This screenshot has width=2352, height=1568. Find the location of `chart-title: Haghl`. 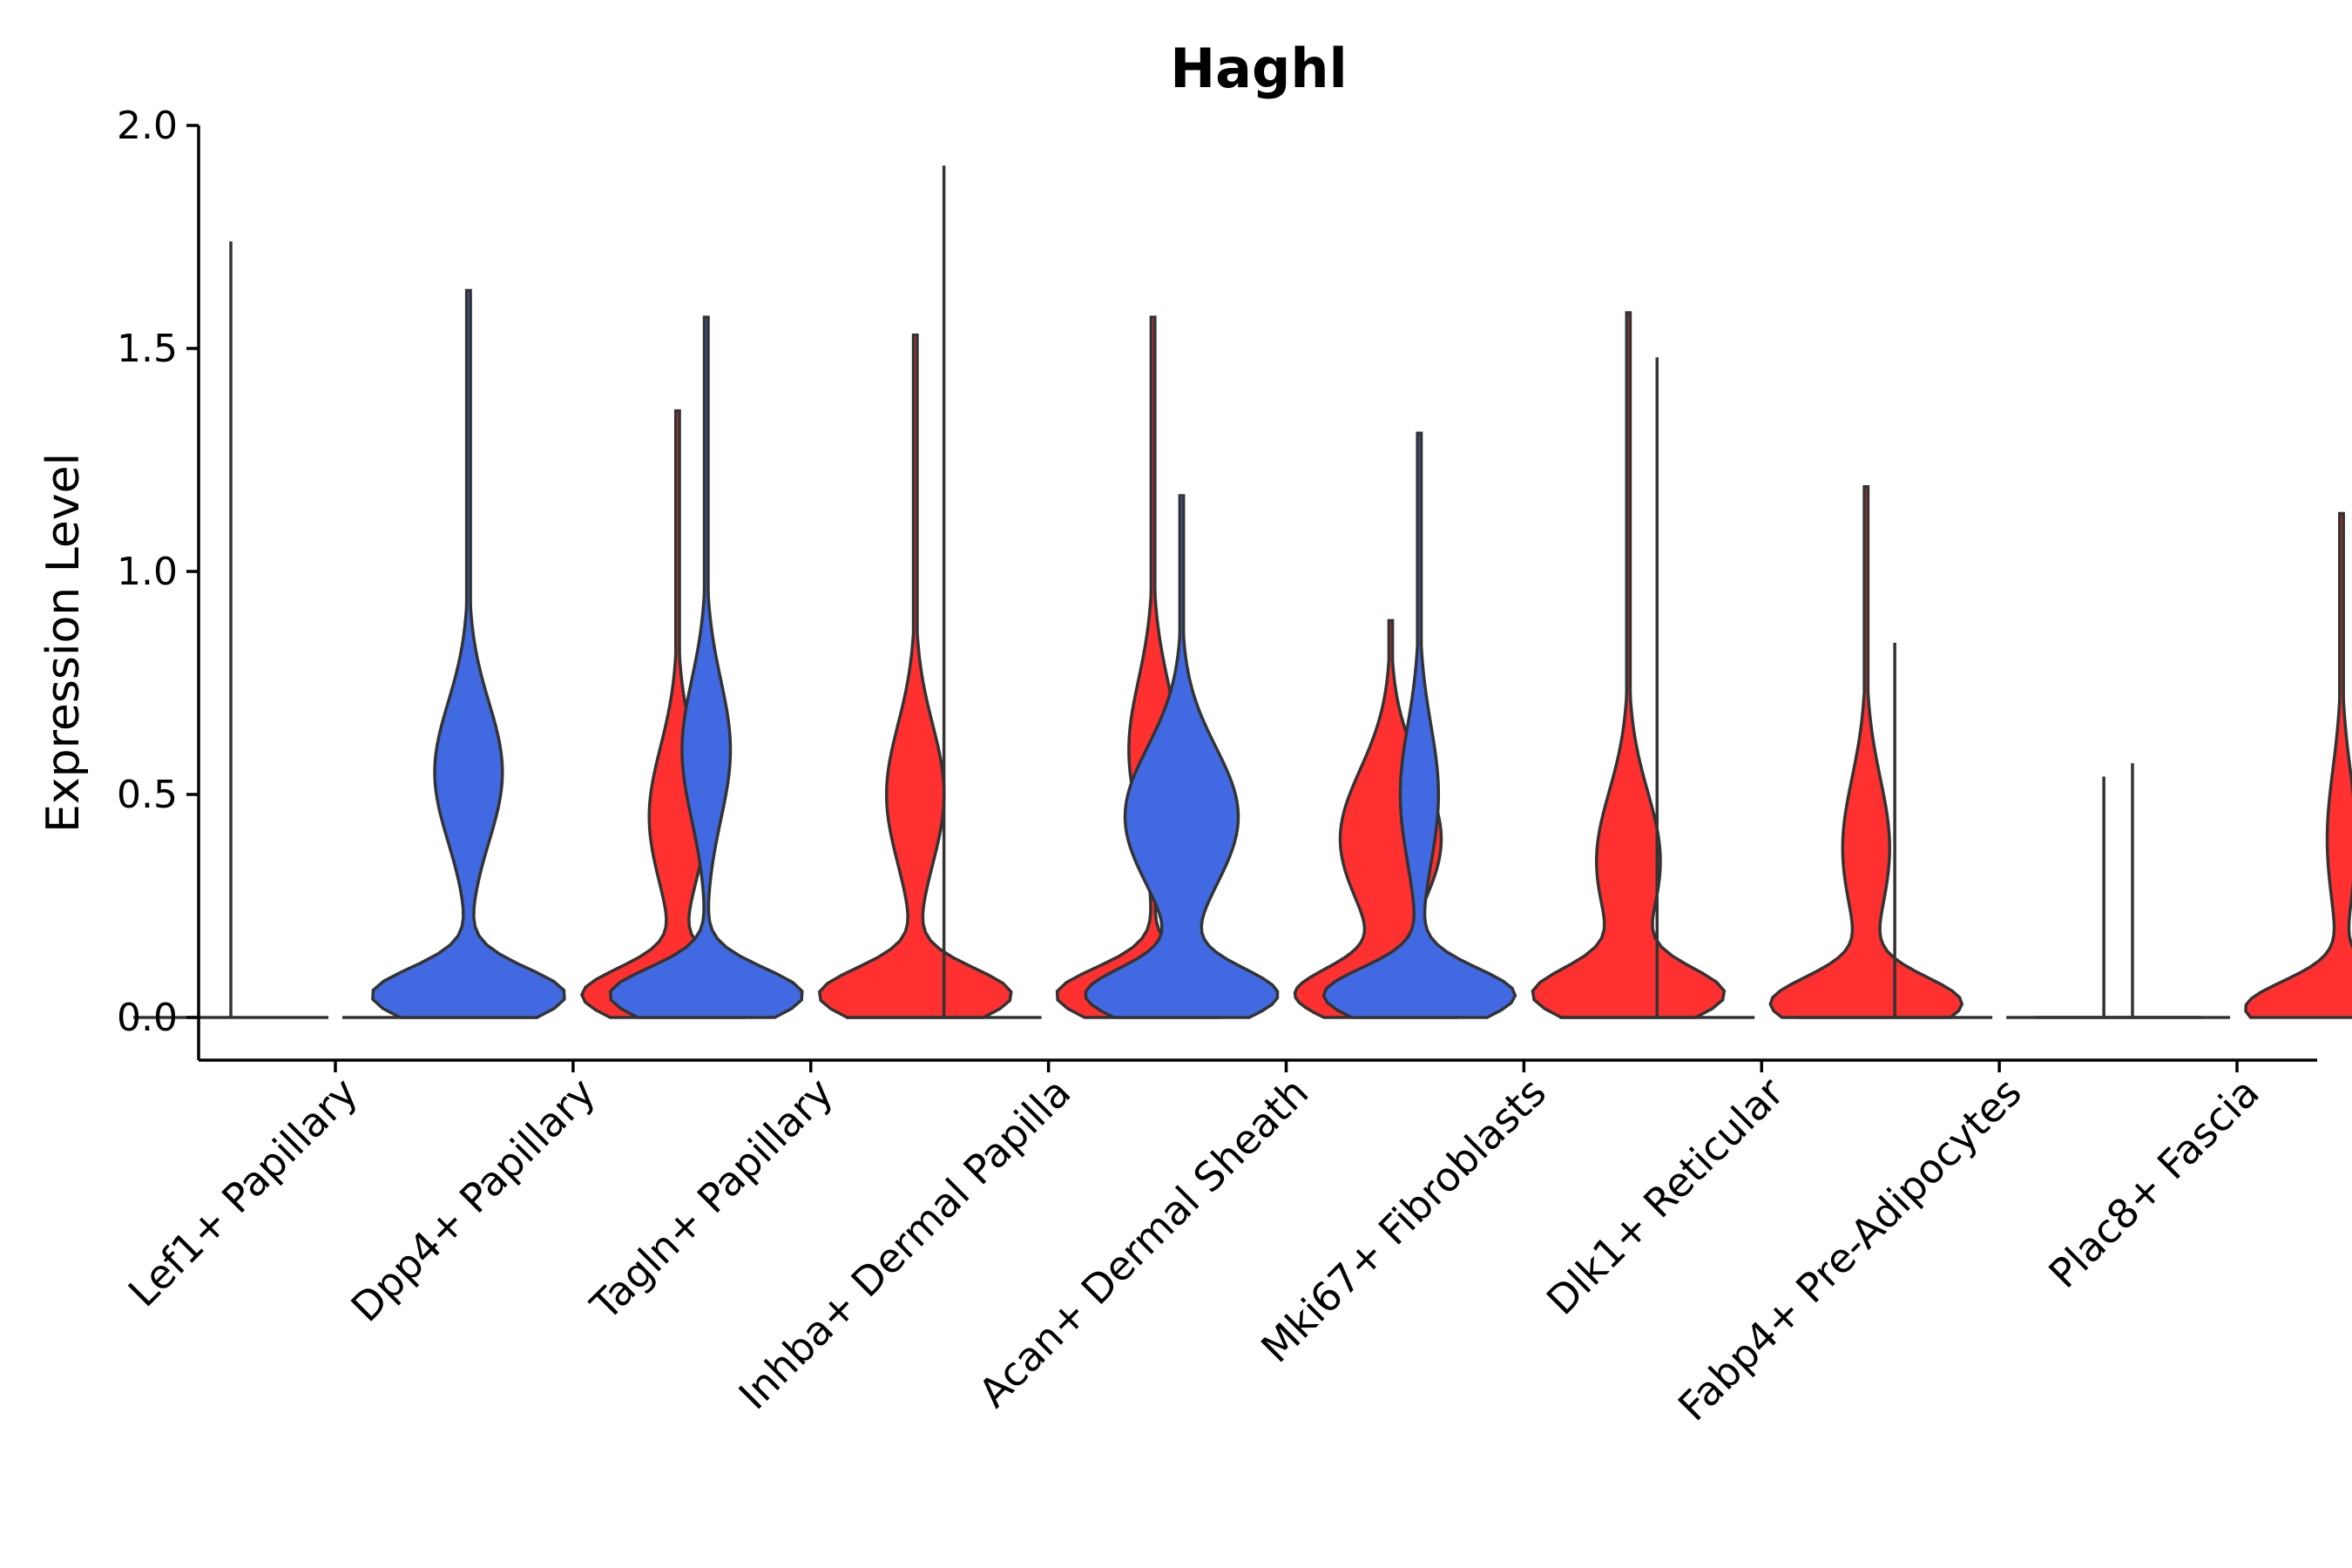

chart-title: Haghl is located at coordinates (1259, 68).